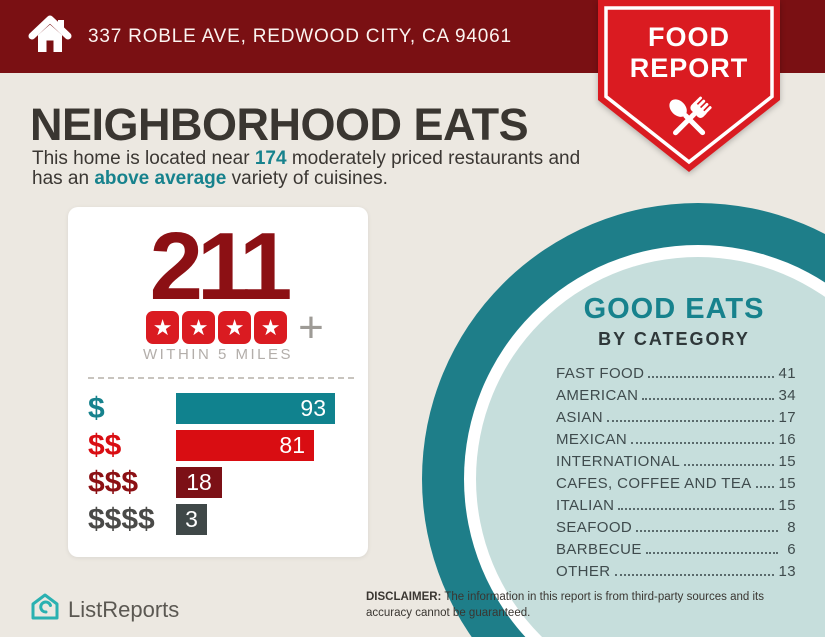 The width and height of the screenshot is (825, 637). I want to click on price-tier-row: $$ 81, so click(218, 445).